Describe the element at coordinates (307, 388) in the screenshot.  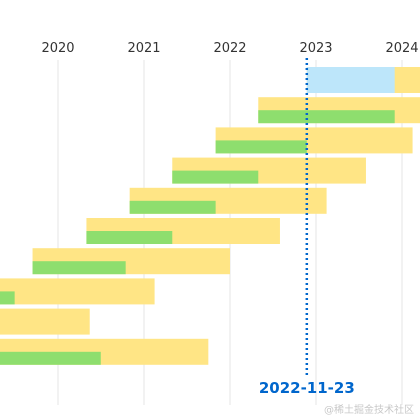
I see `today-label: 2022-11-23` at that location.